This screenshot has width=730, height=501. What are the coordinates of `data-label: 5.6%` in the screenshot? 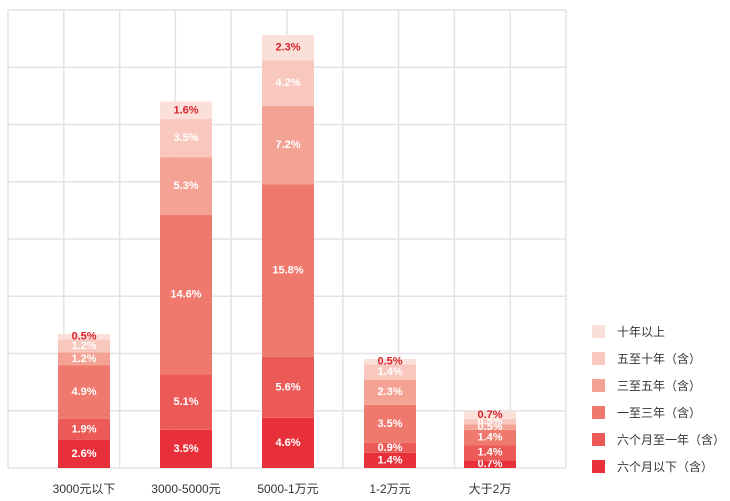 It's located at (287, 387).